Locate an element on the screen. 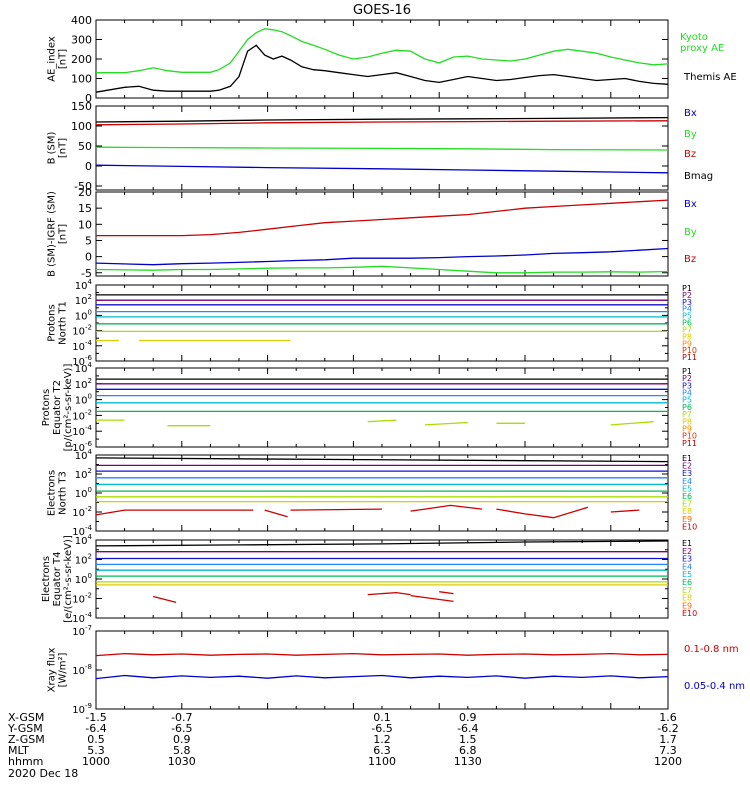  y-axis-title: North T1 is located at coordinates (63, 323).